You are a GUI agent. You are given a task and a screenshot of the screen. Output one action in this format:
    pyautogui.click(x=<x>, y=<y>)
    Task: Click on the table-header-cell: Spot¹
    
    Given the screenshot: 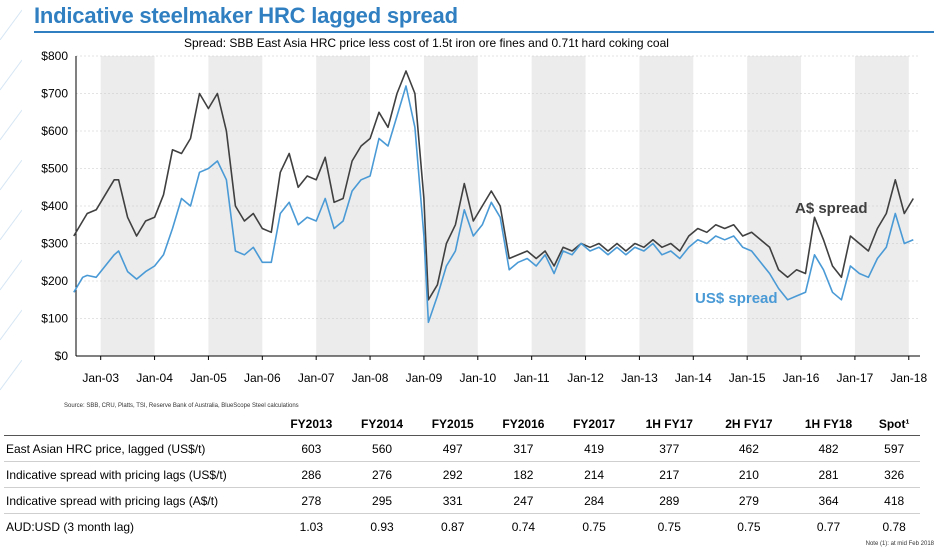 What is the action you would take?
    pyautogui.click(x=894, y=424)
    